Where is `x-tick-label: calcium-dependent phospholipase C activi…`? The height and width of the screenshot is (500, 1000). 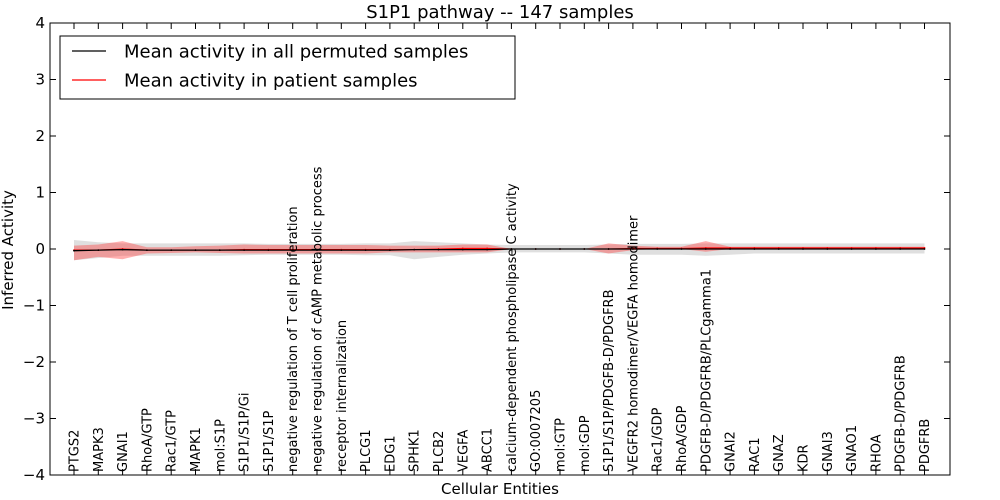
x-tick-label: calcium-dependent phospholipase C activi… is located at coordinates (512, 327).